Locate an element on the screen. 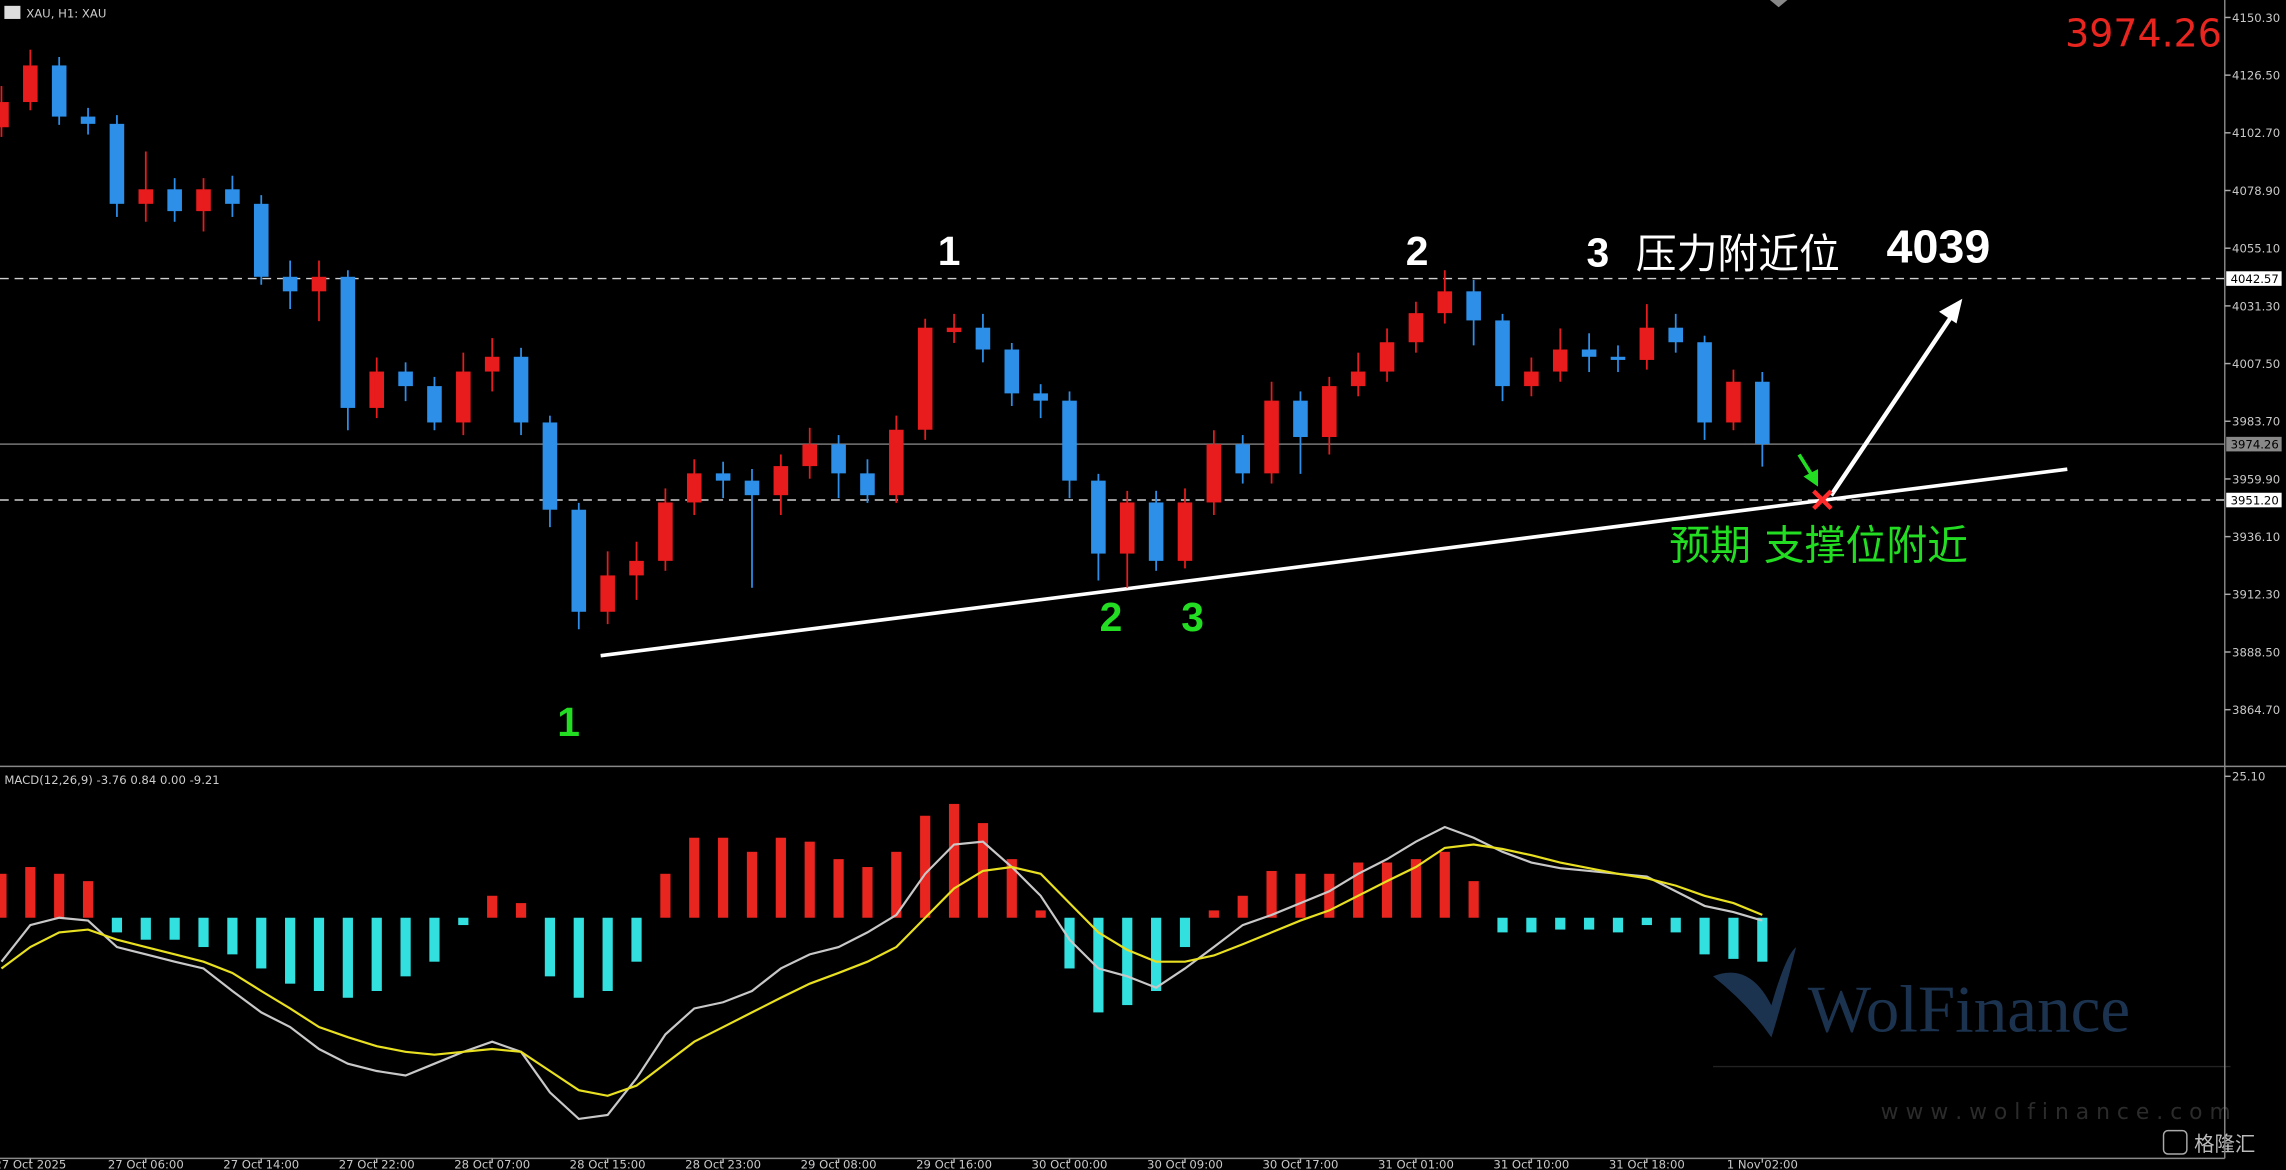  indicator-title: MACD(12,26,9) -3.76 0.84 0.00 -9.21 is located at coordinates (111, 780).